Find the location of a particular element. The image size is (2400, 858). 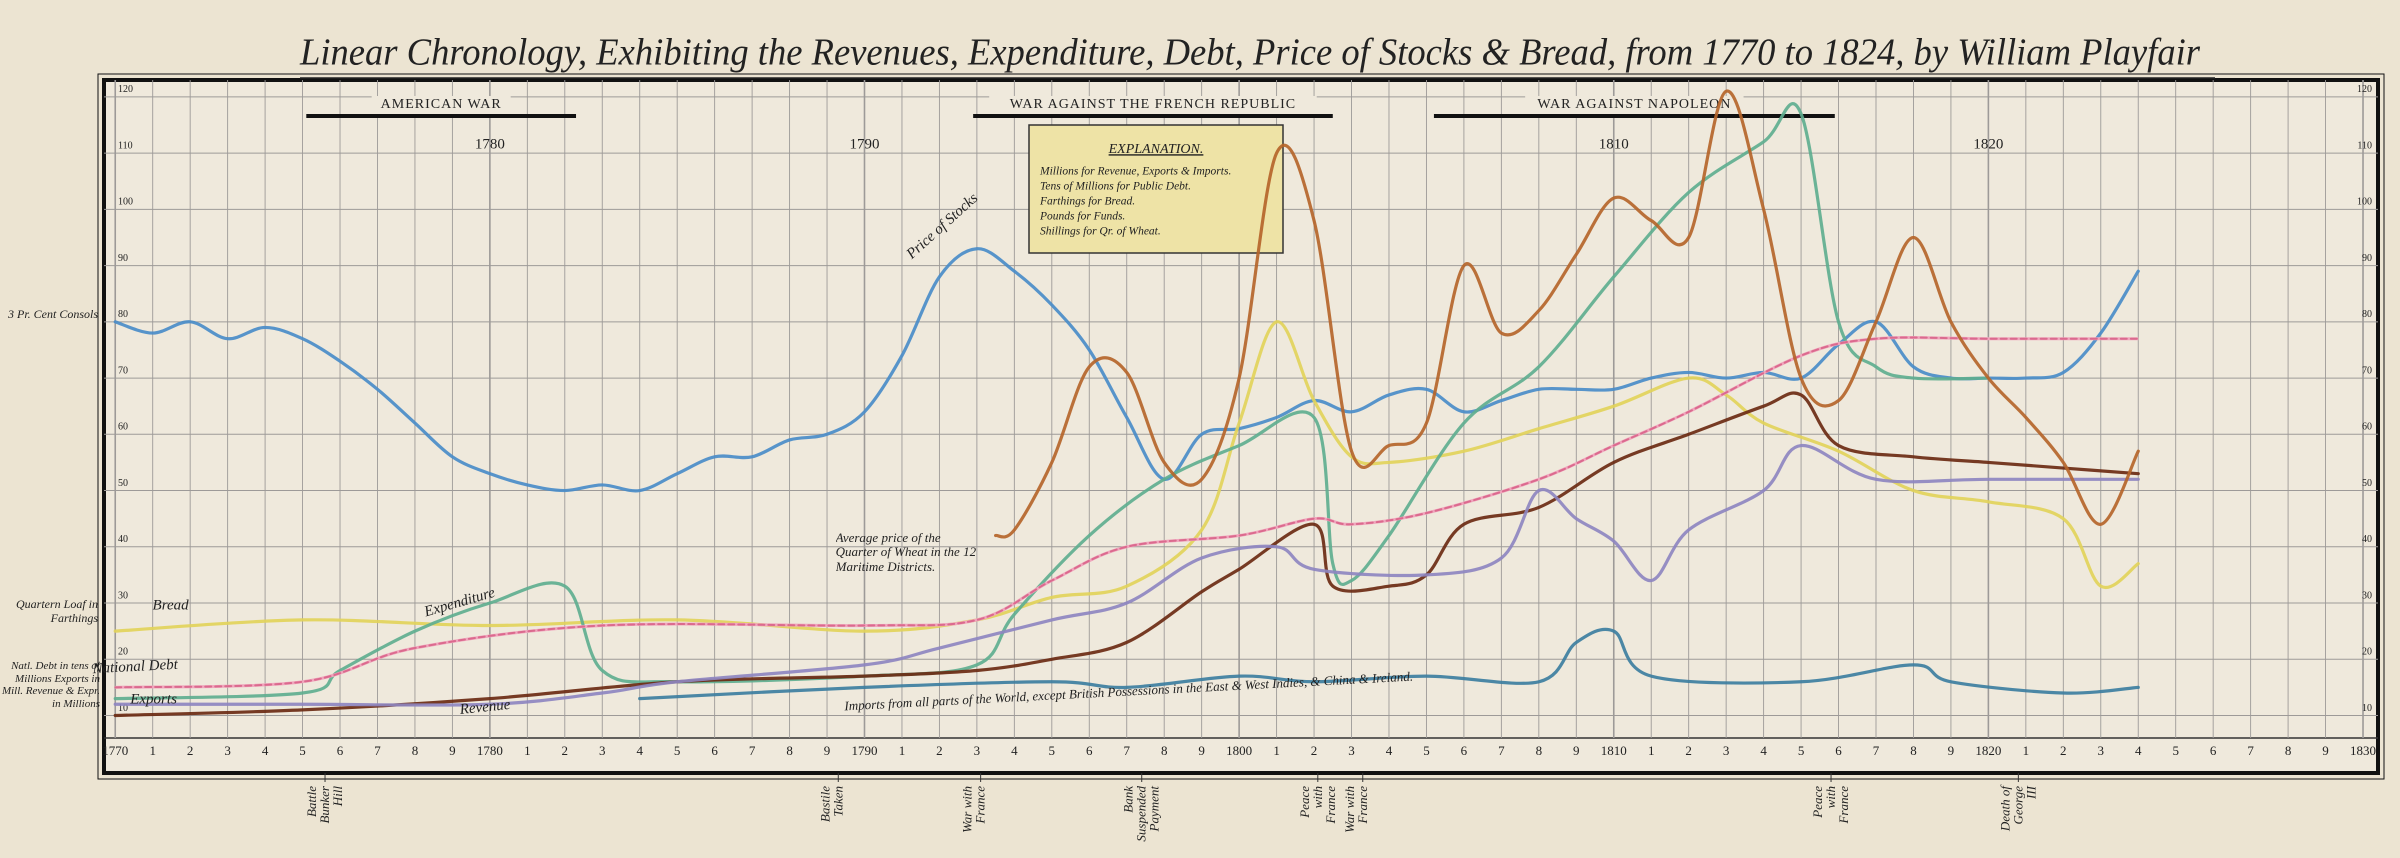

axis-note-box: 3 Pr. Cent Consols is located at coordinates (52, 314).